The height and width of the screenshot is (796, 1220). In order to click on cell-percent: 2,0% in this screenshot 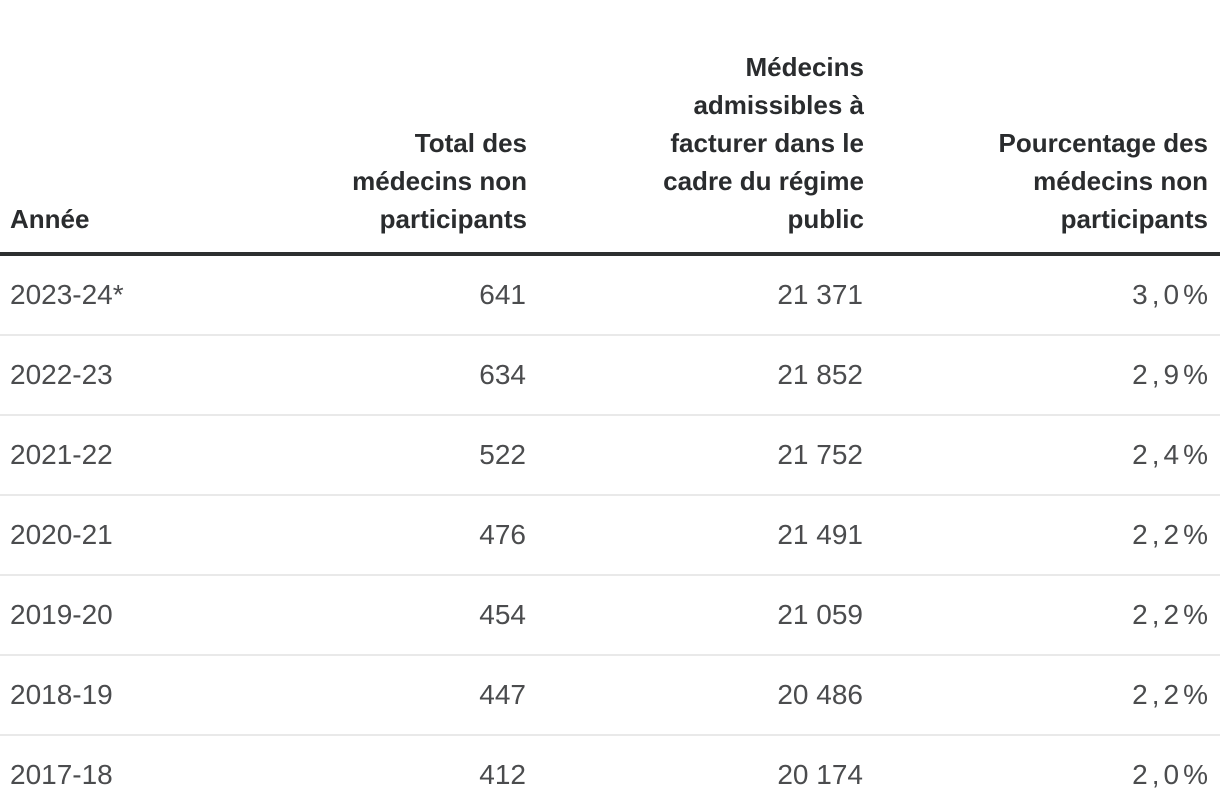, I will do `click(1172, 774)`.